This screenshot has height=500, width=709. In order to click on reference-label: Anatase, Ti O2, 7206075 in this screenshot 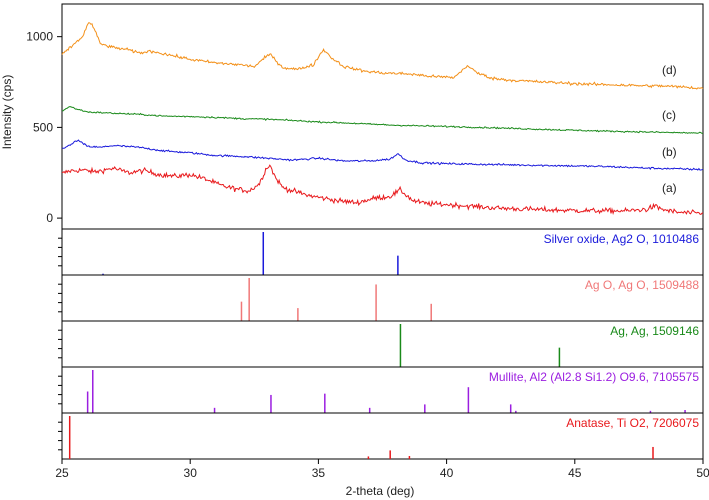, I will do `click(632, 423)`.